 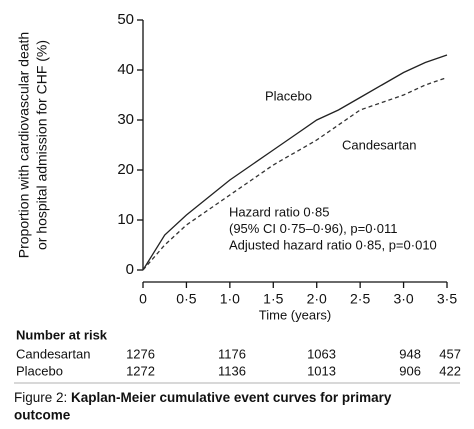 What do you see at coordinates (321, 370) in the screenshot?
I see `risk-value: 1013` at bounding box center [321, 370].